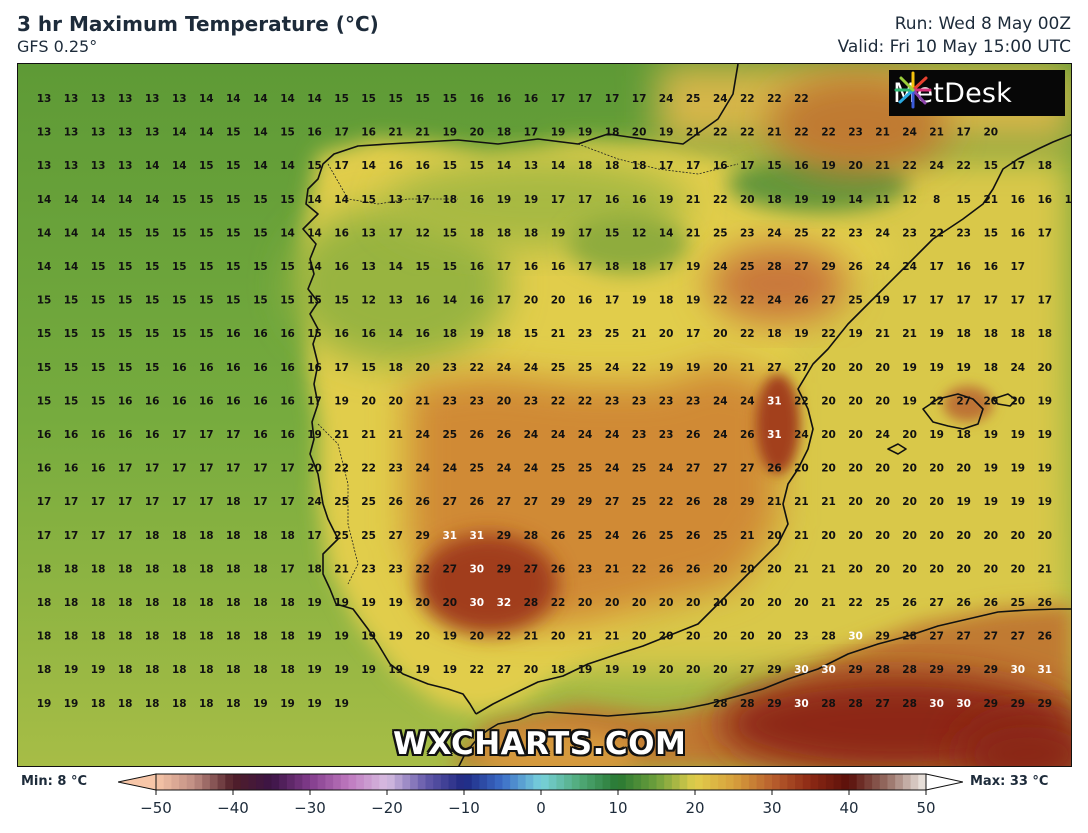  What do you see at coordinates (771, 808) in the screenshot?
I see `colorbar-tick-label: 30` at bounding box center [771, 808].